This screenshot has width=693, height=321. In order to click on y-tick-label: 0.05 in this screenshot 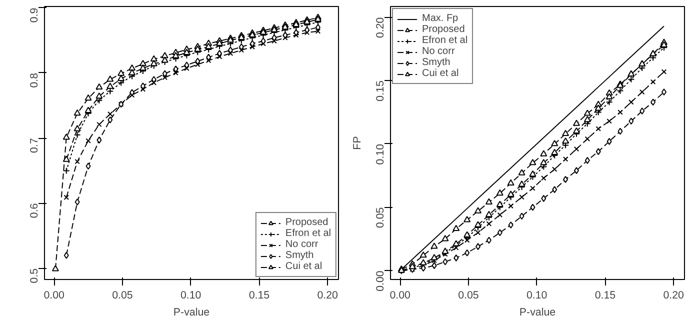, I will do `click(380, 217)`.